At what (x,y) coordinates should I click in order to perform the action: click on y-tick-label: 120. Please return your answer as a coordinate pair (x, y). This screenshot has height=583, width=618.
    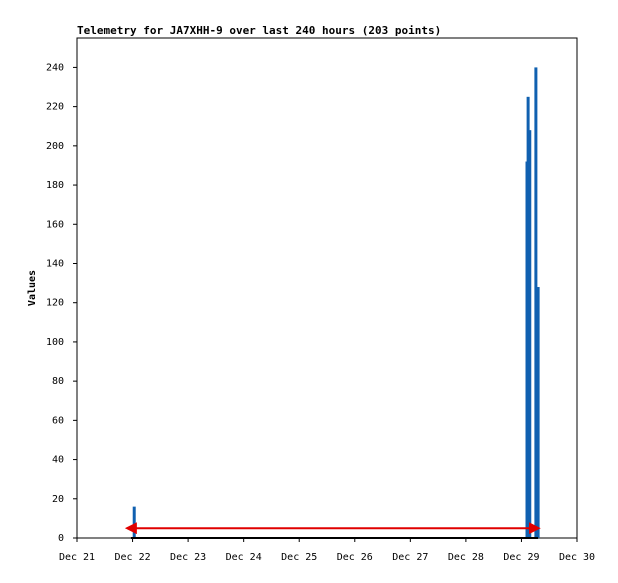
    Looking at the image, I should click on (55, 303).